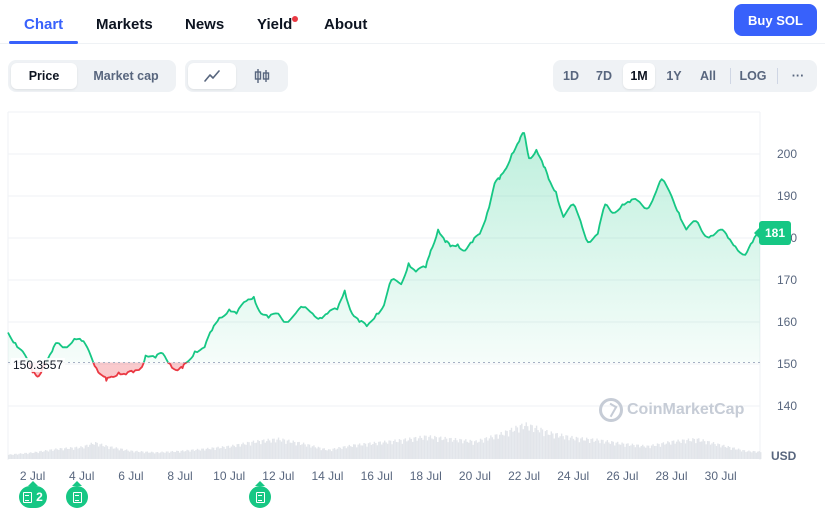 The height and width of the screenshot is (508, 825). What do you see at coordinates (212, 76) in the screenshot?
I see `line-chart-button` at bounding box center [212, 76].